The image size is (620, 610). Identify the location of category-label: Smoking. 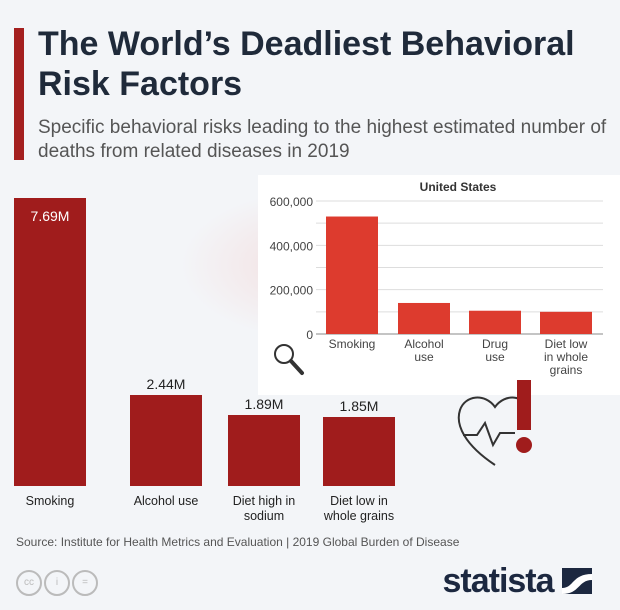
(50, 501).